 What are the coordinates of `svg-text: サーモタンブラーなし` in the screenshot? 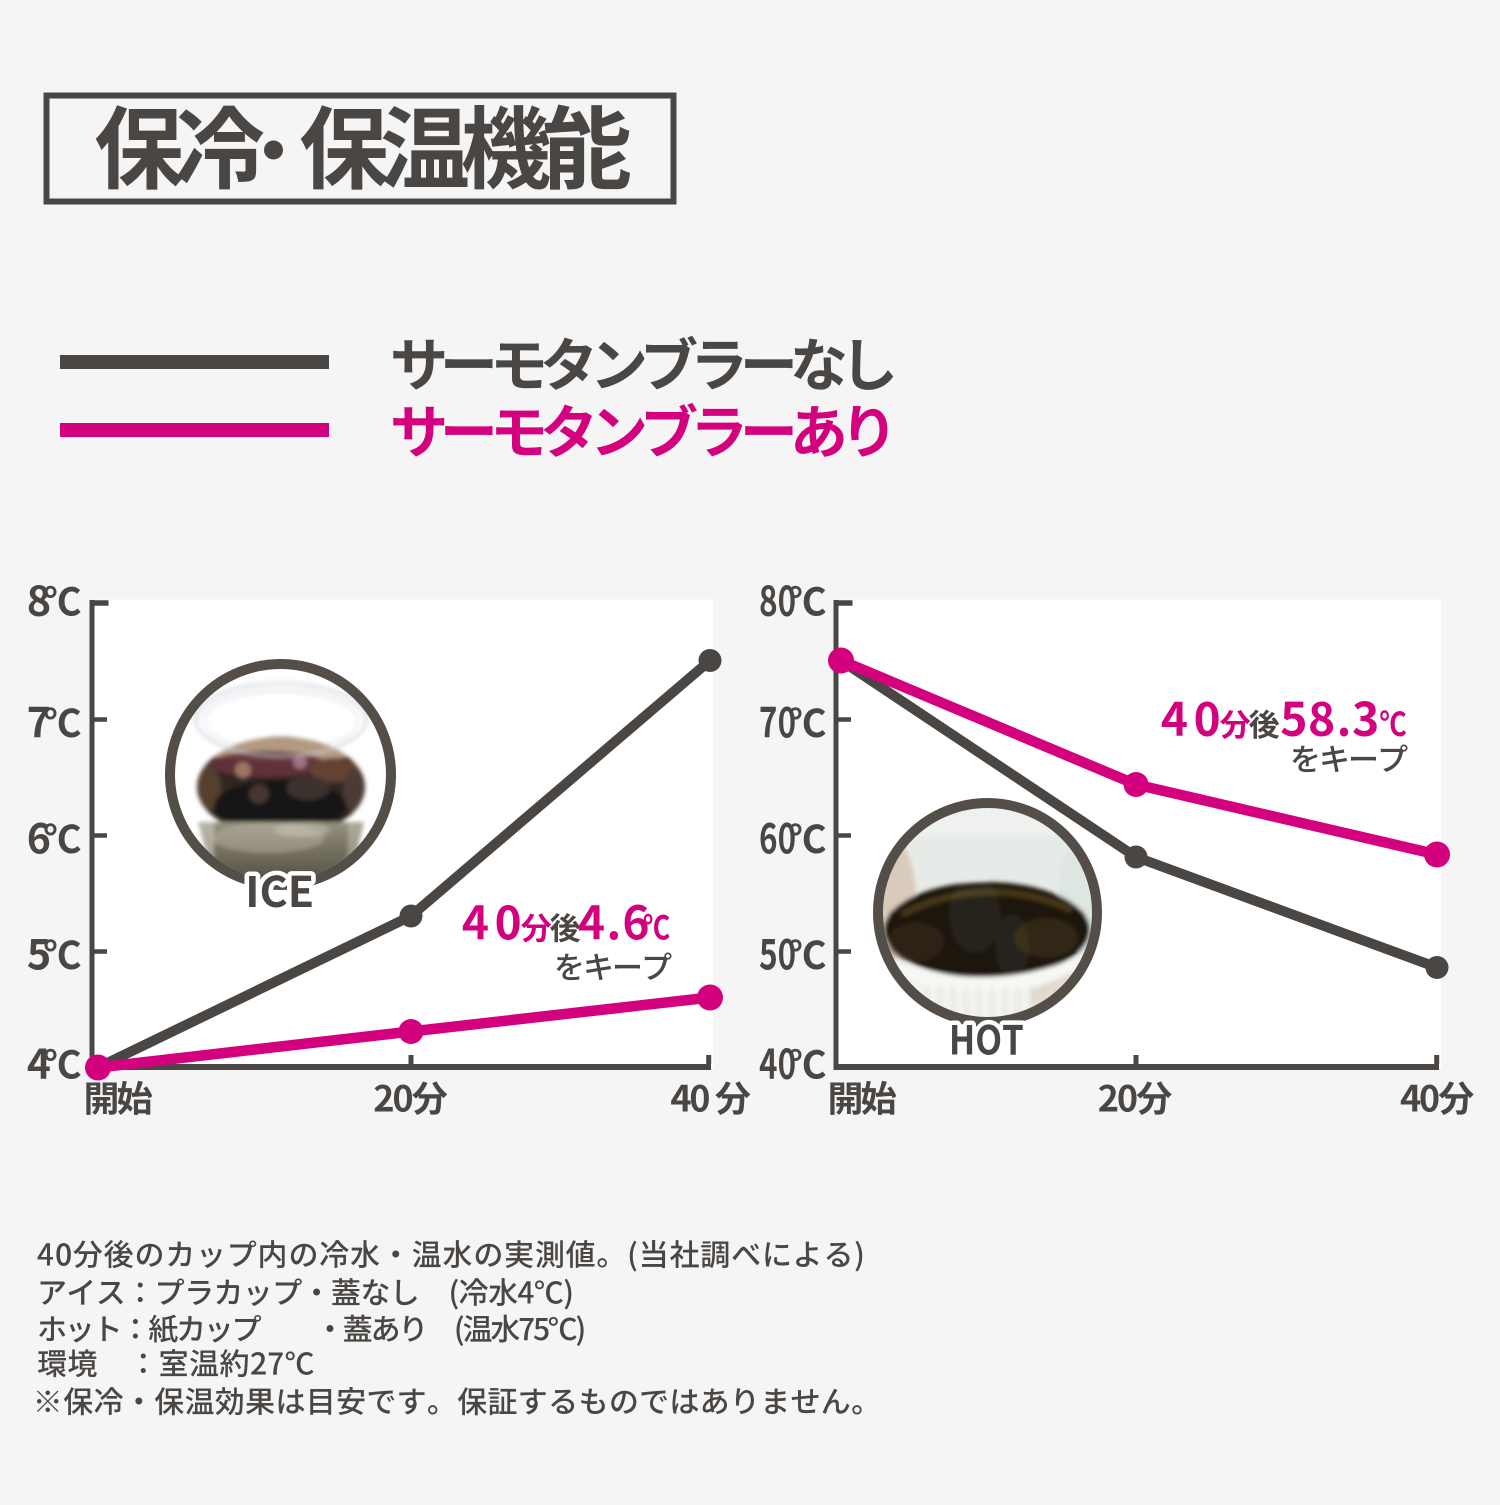 It's located at (642, 361).